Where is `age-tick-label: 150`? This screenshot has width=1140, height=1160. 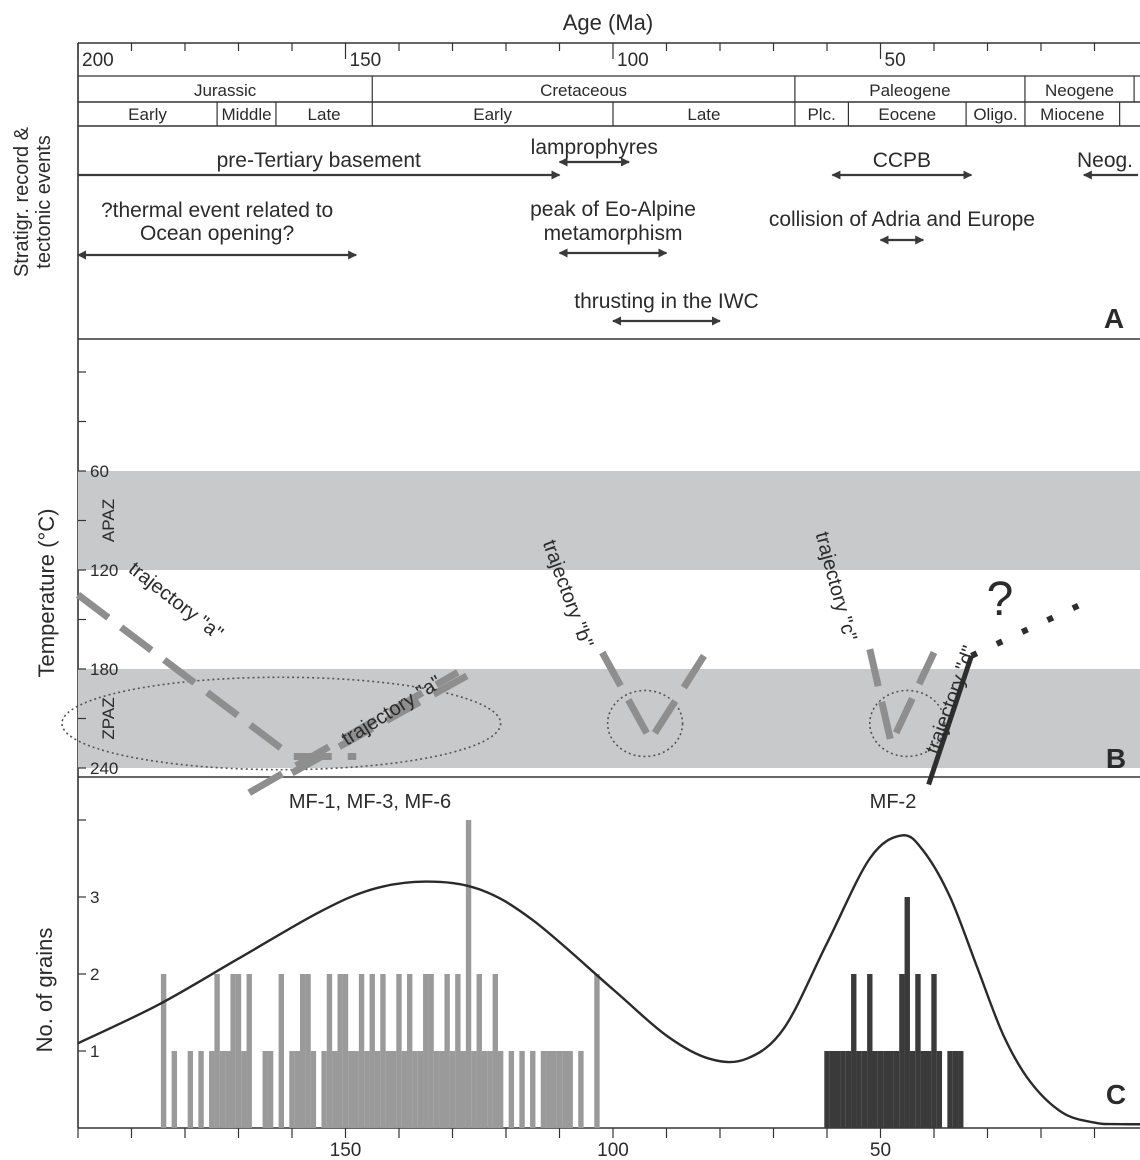
age-tick-label: 150 is located at coordinates (346, 1150).